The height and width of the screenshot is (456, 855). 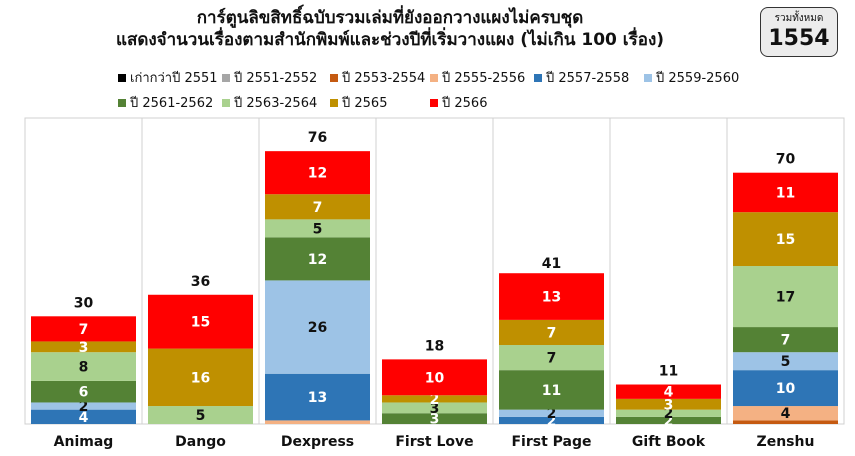 What do you see at coordinates (465, 103) in the screenshot?
I see `legend-label: ปี 2566` at bounding box center [465, 103].